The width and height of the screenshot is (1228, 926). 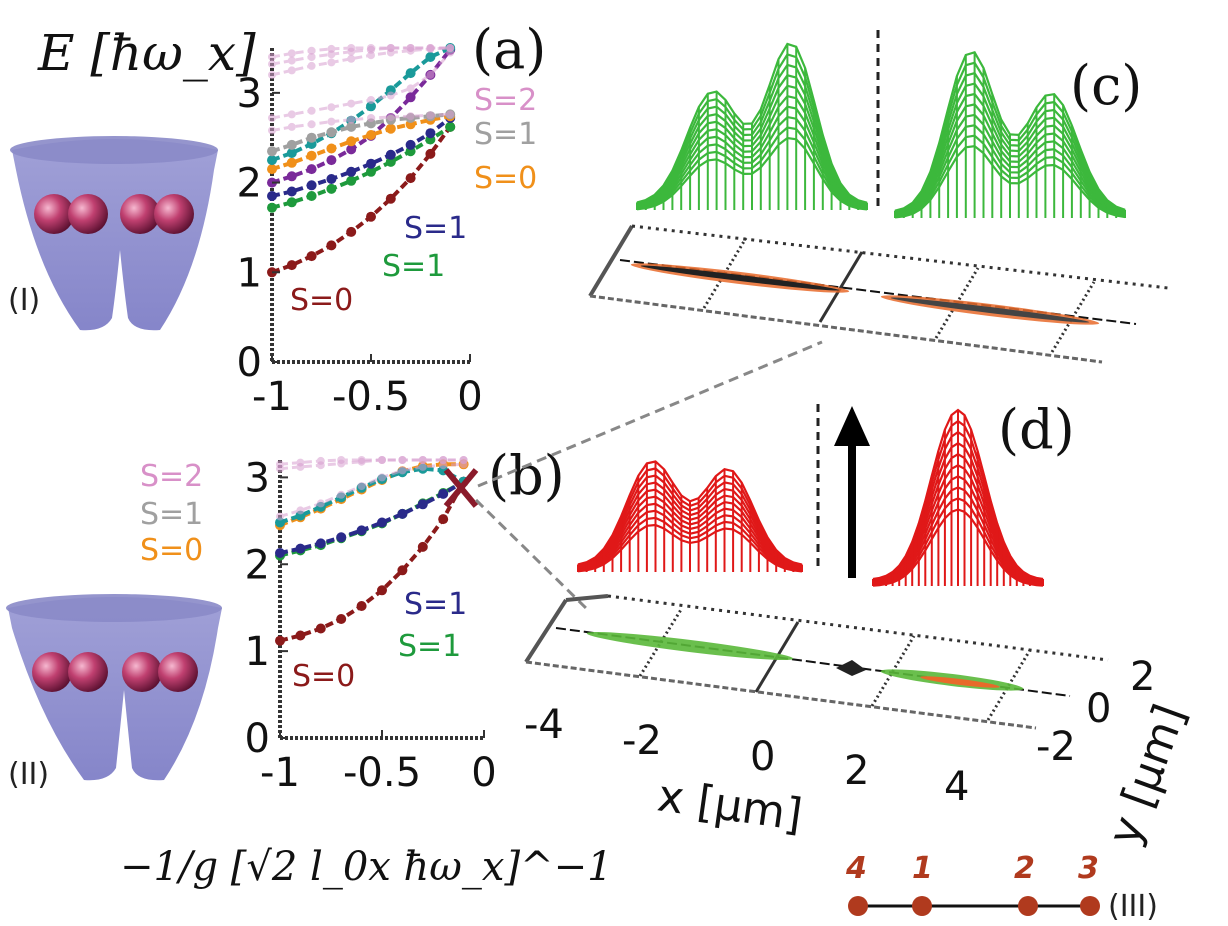 What do you see at coordinates (650, 414) in the screenshot?
I see `zoom-guide-upper` at bounding box center [650, 414].